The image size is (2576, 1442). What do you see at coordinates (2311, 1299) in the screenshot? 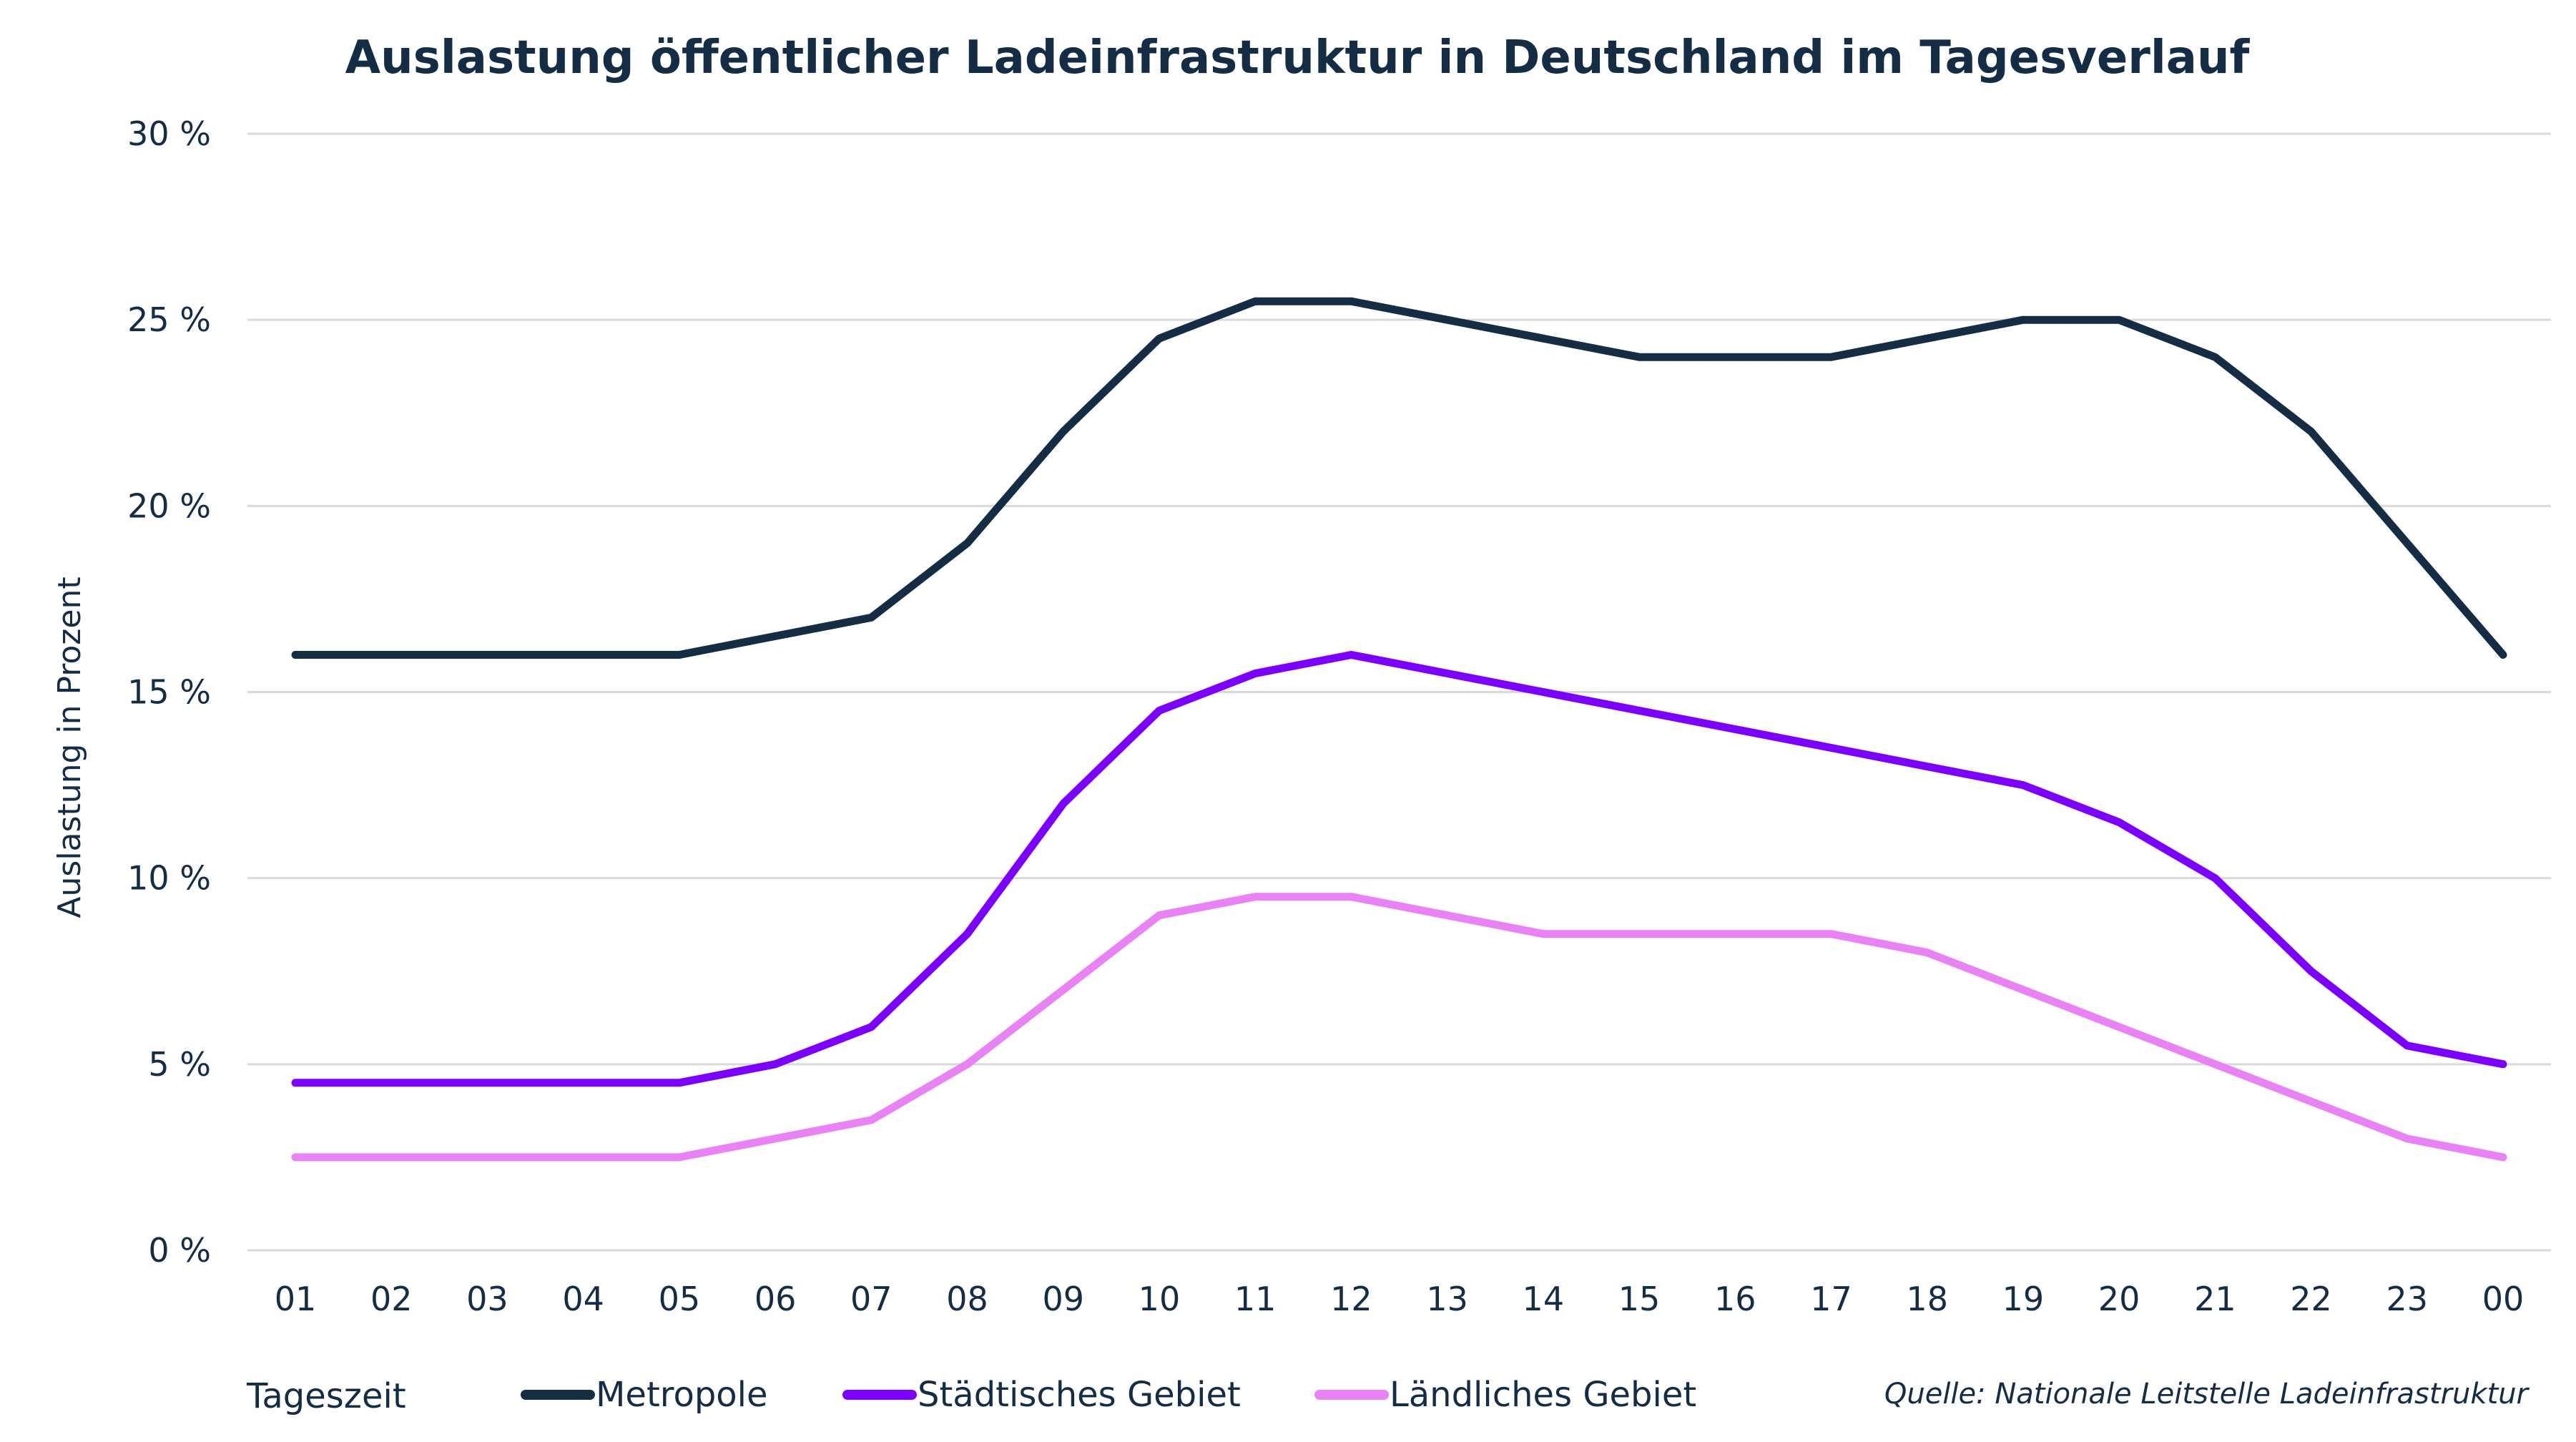
I see `x-tick-label: 22` at bounding box center [2311, 1299].